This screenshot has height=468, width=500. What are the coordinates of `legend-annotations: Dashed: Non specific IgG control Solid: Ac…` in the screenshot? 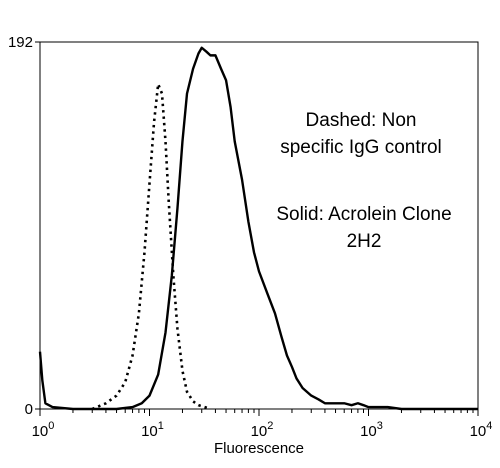 It's located at (363, 181).